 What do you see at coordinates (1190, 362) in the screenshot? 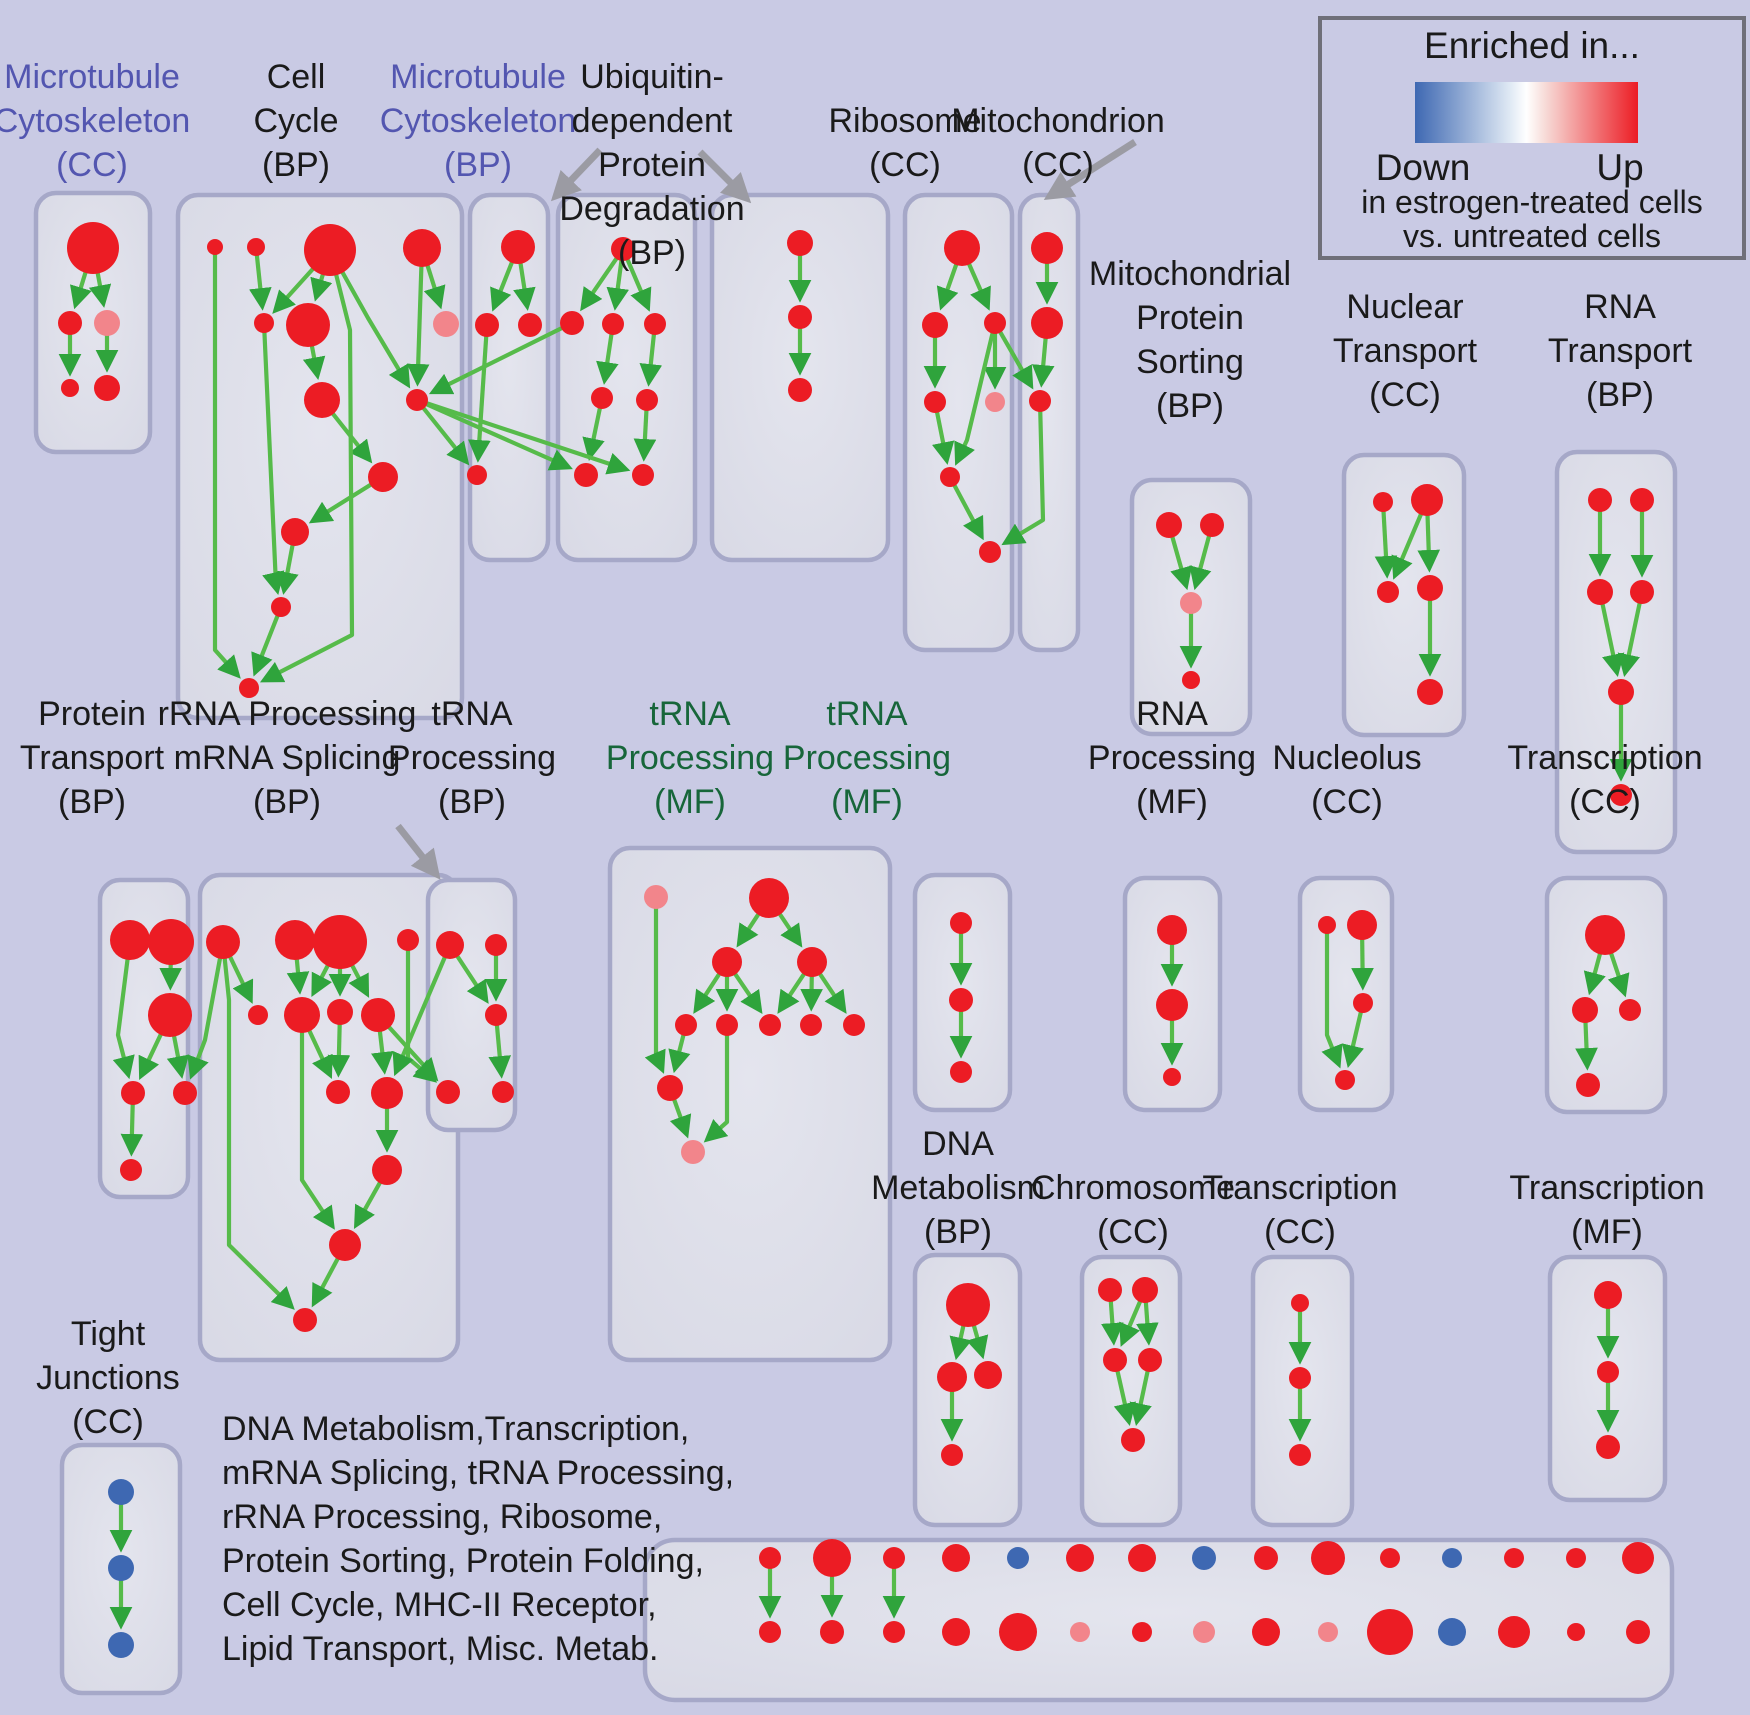
I see `label-6-line-3: Sorting` at bounding box center [1190, 362].